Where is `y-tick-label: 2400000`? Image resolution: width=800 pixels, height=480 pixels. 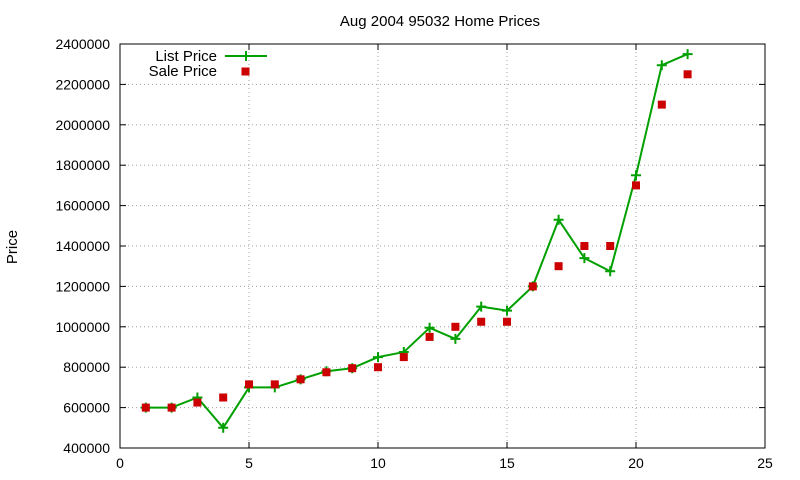
y-tick-label: 2400000 is located at coordinates (82, 44).